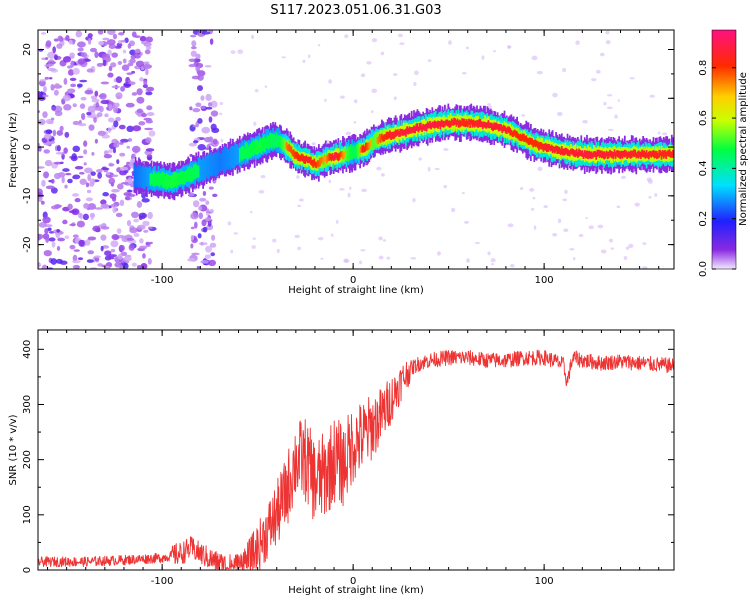 The width and height of the screenshot is (750, 600). I want to click on spectrogram-ytick-label: 10, so click(27, 98).